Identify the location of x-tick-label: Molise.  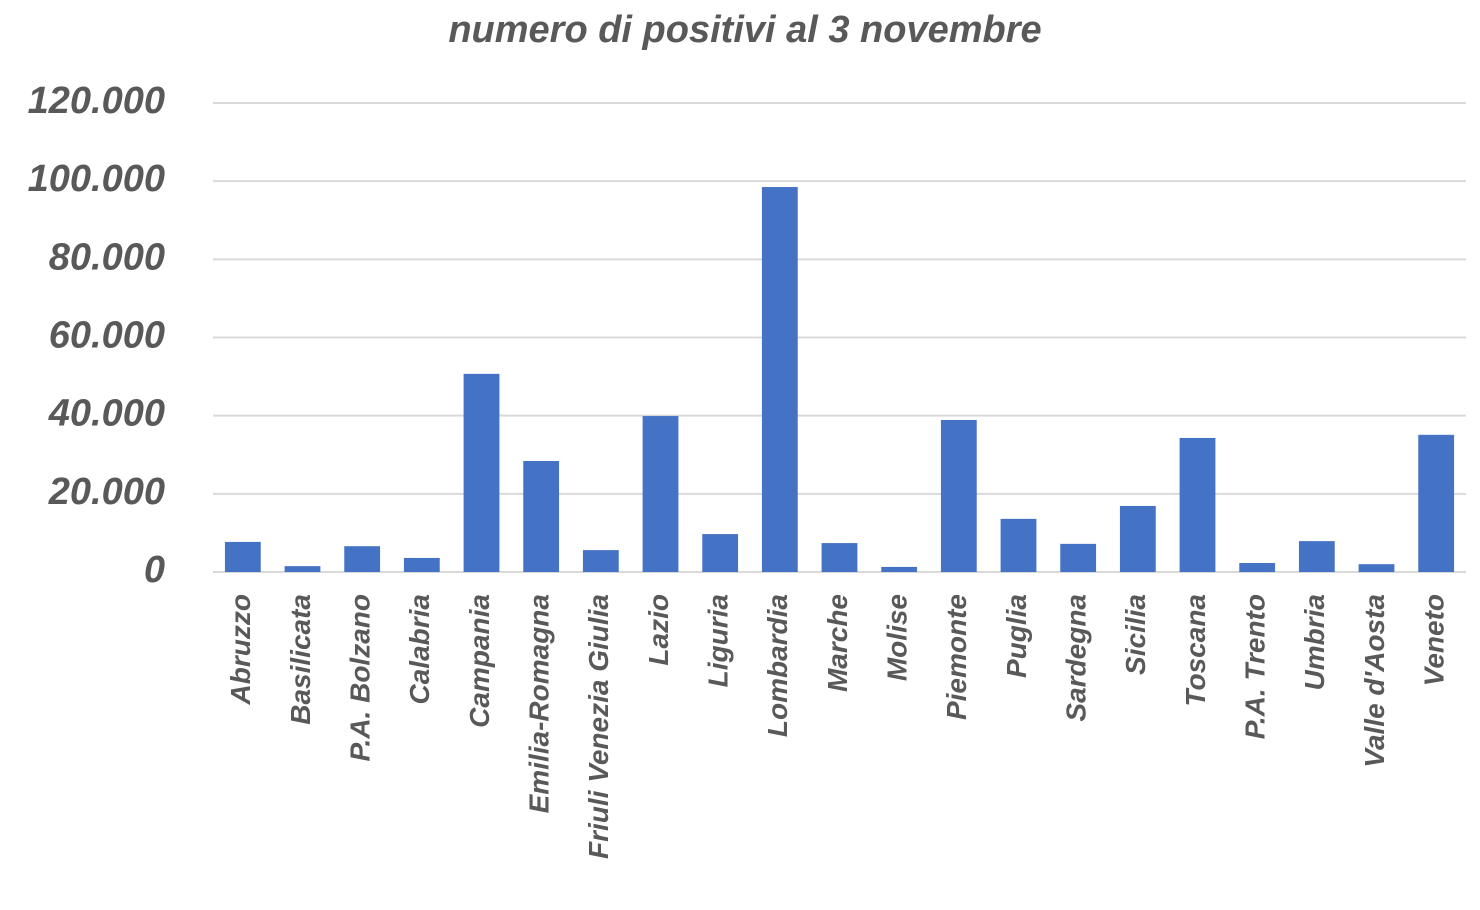
(897, 637).